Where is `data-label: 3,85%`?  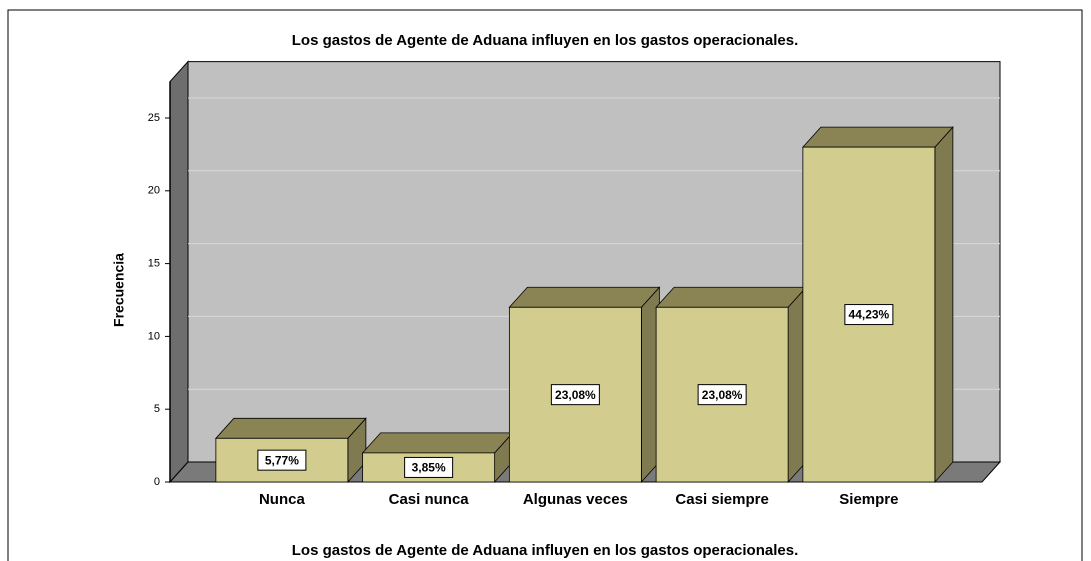 data-label: 3,85% is located at coordinates (429, 468).